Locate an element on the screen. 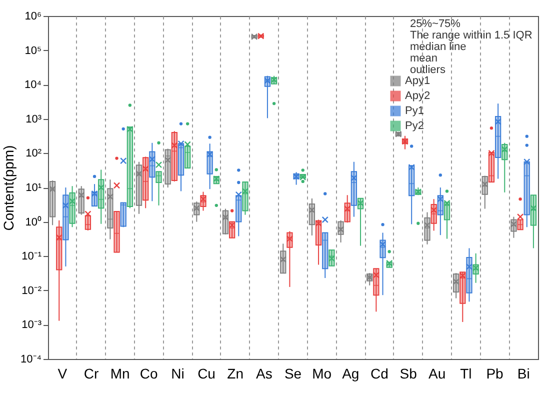  annotation: 25%~75% is located at coordinates (435, 24).